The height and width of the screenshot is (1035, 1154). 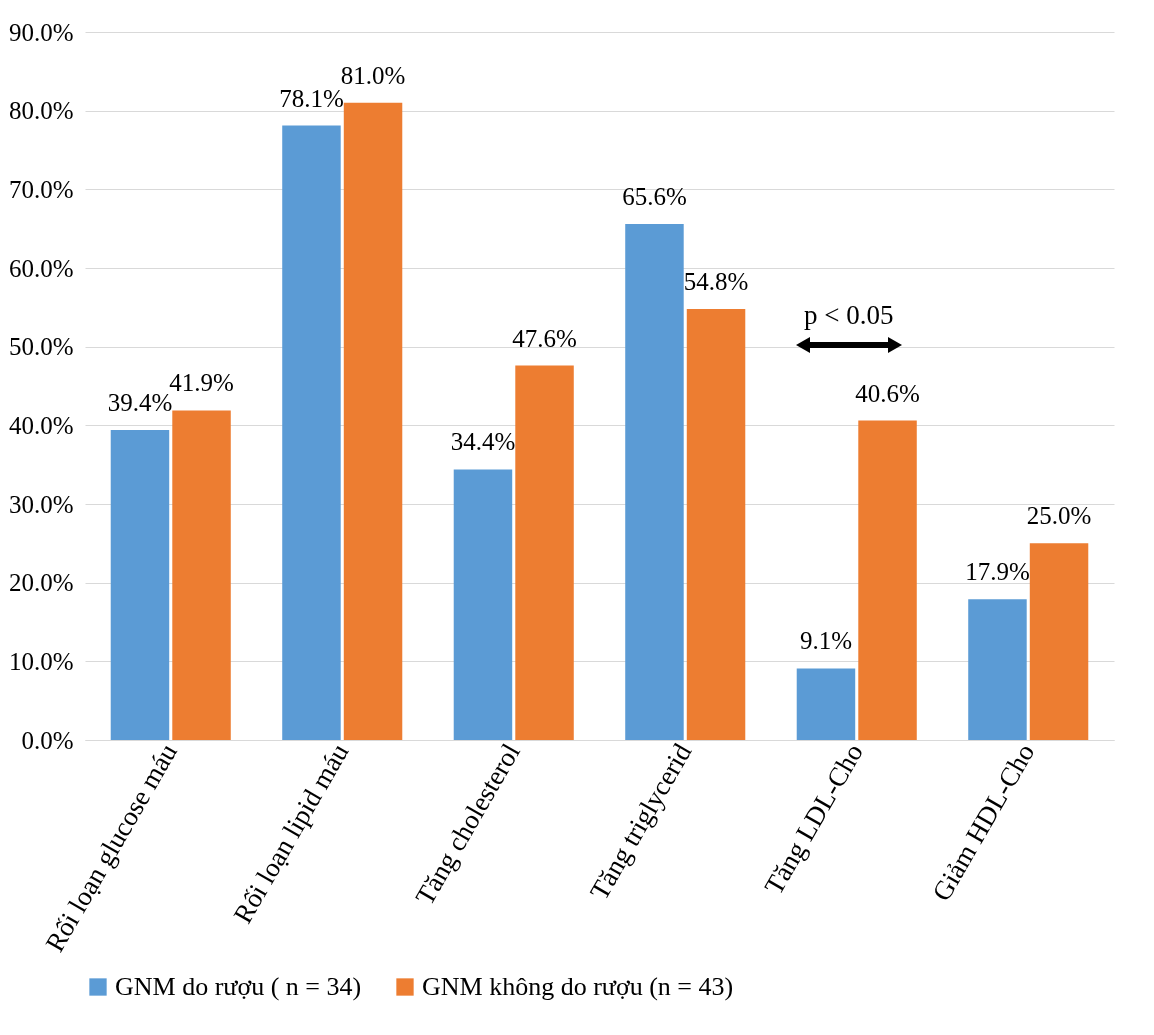 What do you see at coordinates (41, 425) in the screenshot?
I see `y-tick-label: 40.0%` at bounding box center [41, 425].